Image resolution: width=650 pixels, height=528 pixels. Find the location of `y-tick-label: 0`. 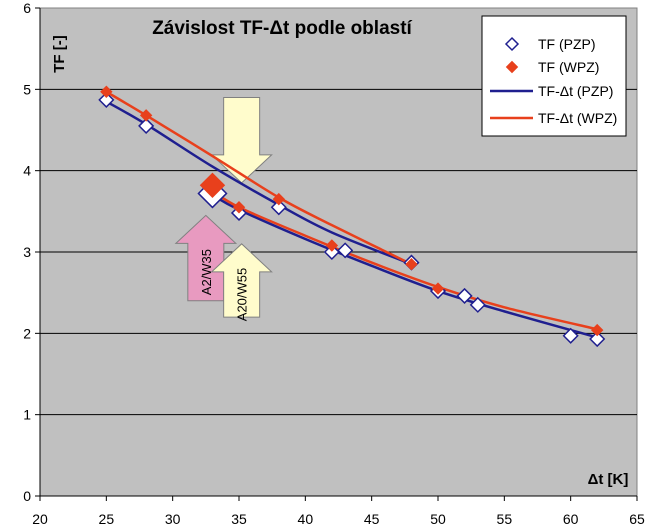

y-tick-label: 0 is located at coordinates (27, 496).